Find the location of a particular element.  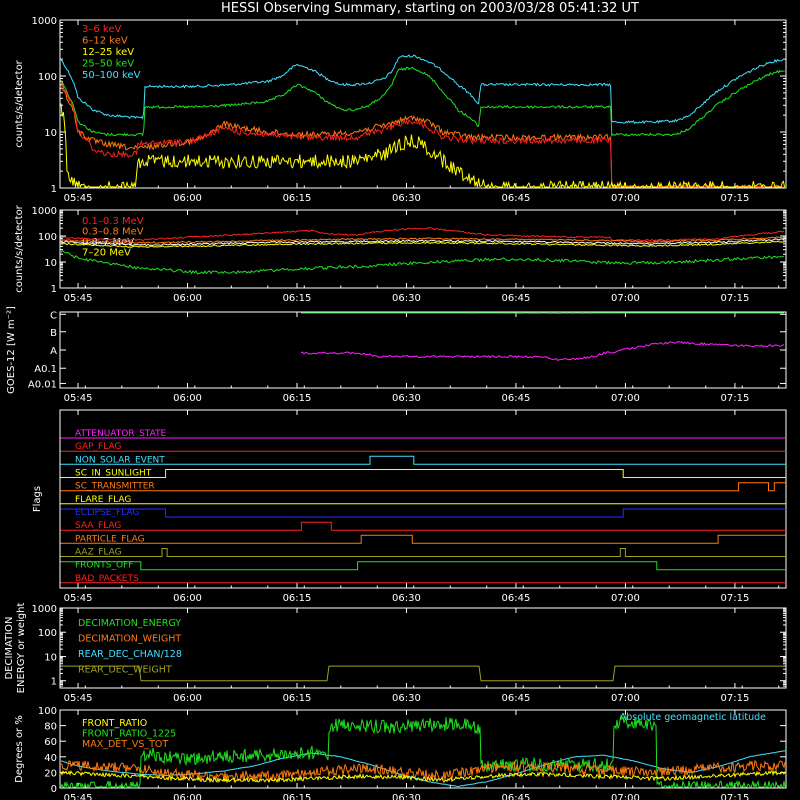

y-tick-label: A0.01 is located at coordinates (42, 384).